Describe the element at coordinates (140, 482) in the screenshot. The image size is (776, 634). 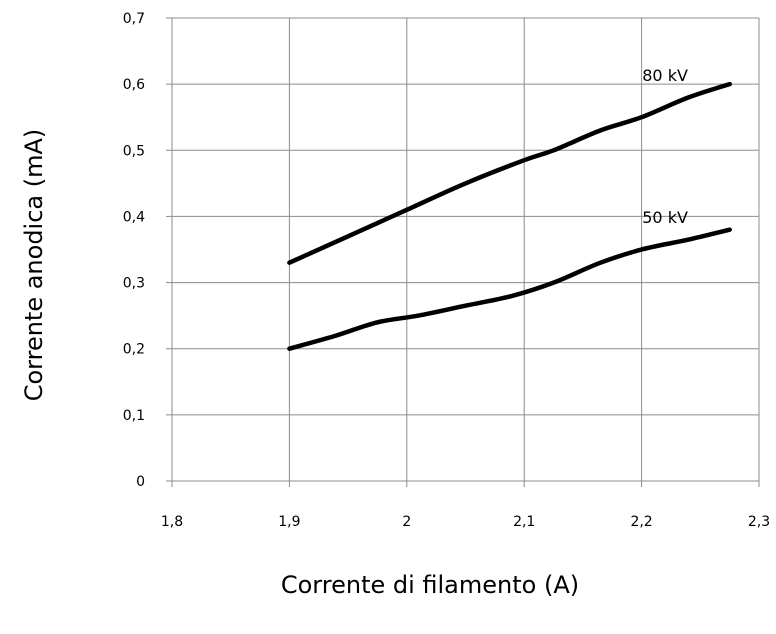
I see `y-tick-label: 0` at that location.